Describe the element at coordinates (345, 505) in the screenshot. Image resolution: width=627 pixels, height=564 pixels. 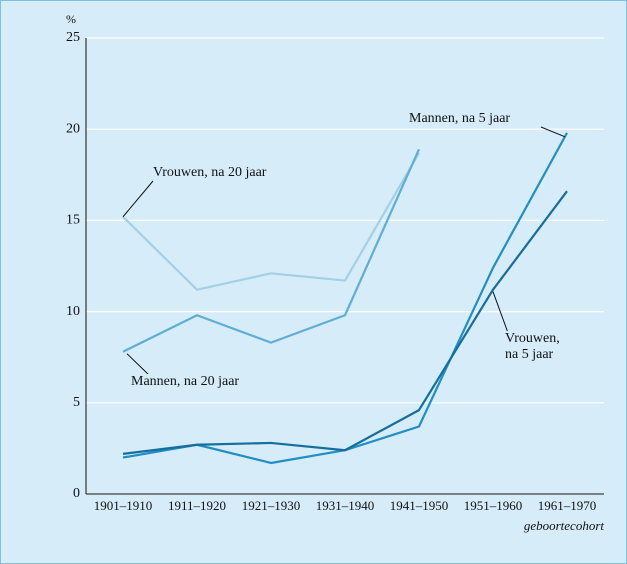
I see `x-tick-label: 1931–1940` at that location.